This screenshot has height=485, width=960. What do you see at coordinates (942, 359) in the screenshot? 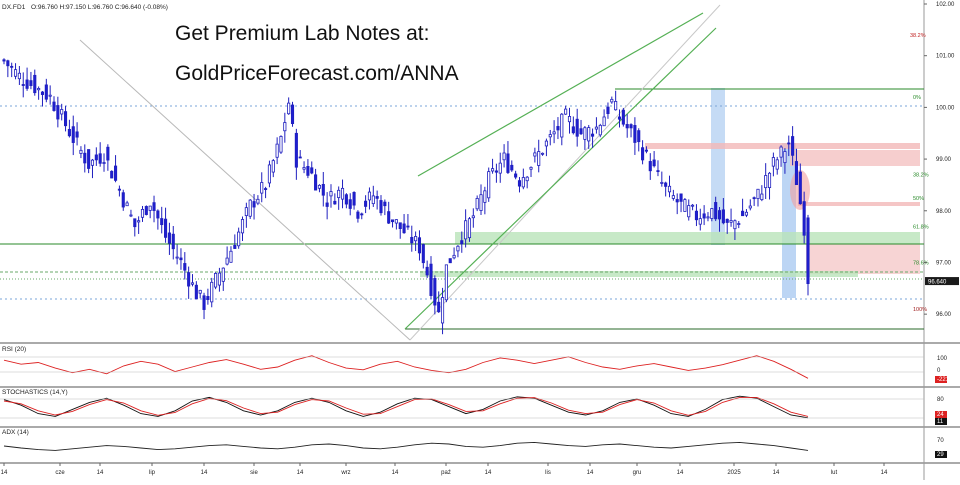
I see `rsi-tick-label: 100` at bounding box center [942, 359].